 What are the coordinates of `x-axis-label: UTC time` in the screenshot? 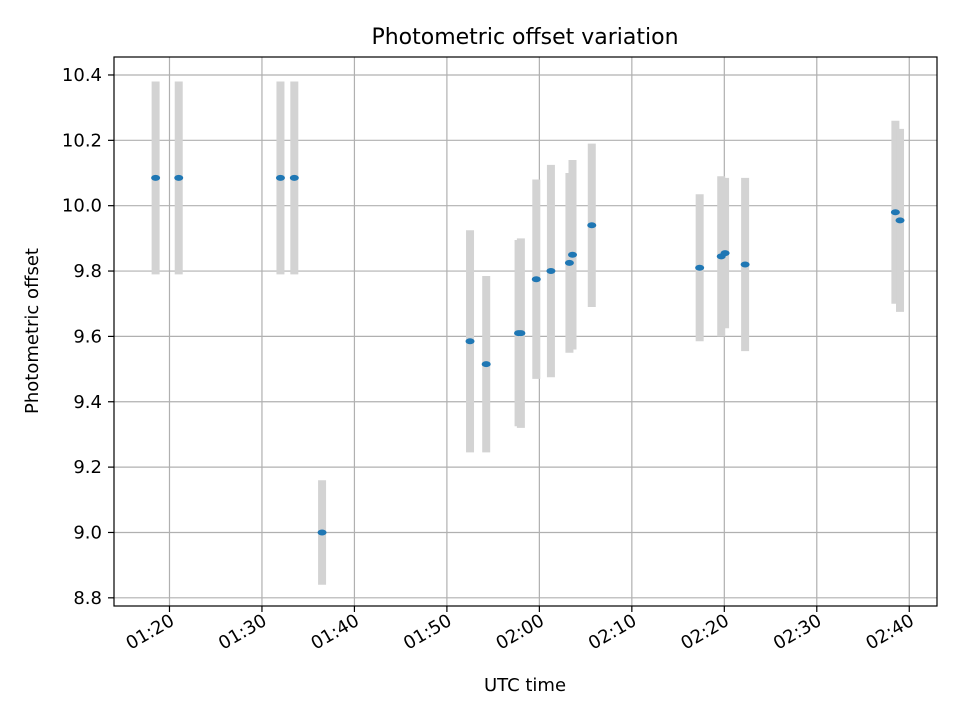 It's located at (525, 685).